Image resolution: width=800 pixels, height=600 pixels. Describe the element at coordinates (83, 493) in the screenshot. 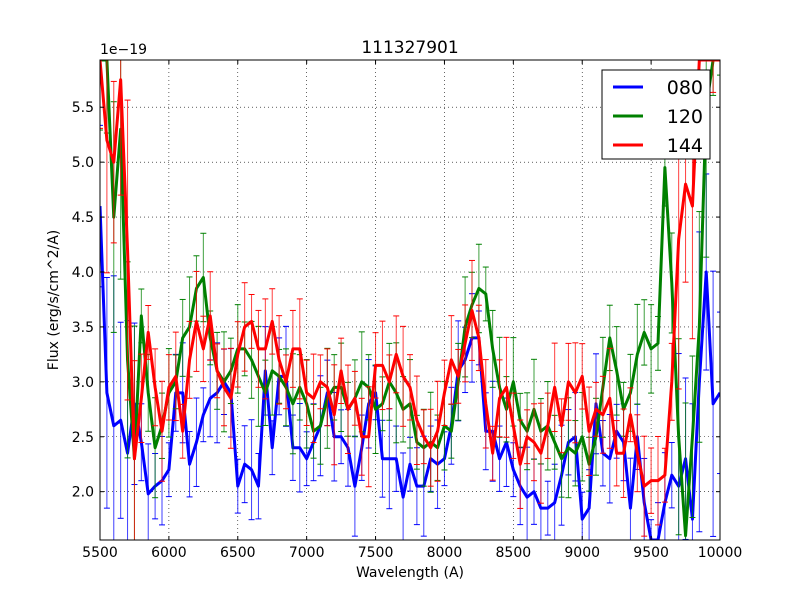

I see `y-tick-label: 2.0` at that location.